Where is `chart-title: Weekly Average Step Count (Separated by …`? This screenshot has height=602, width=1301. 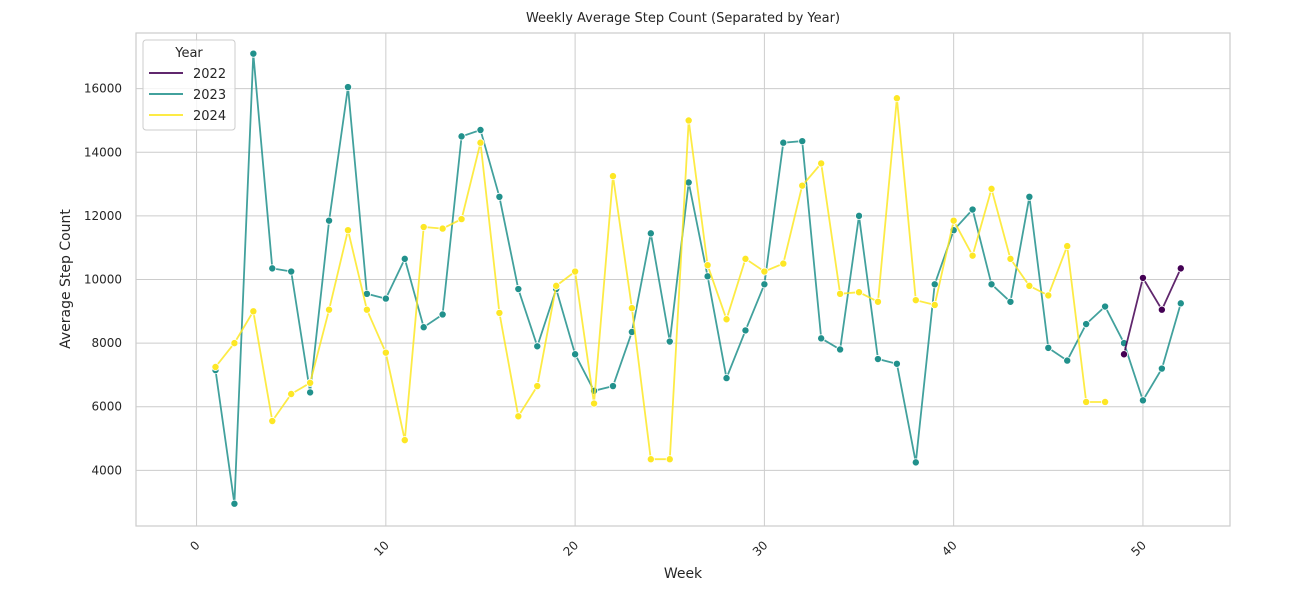 chart-title: Weekly Average Step Count (Separated by … is located at coordinates (683, 18).